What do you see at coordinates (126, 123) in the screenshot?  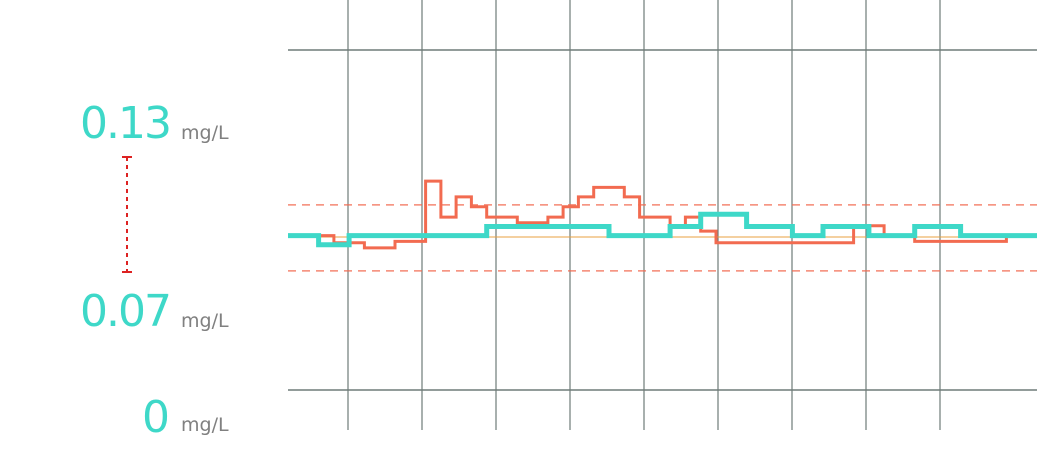 I see `top-range-value: 0.13` at bounding box center [126, 123].